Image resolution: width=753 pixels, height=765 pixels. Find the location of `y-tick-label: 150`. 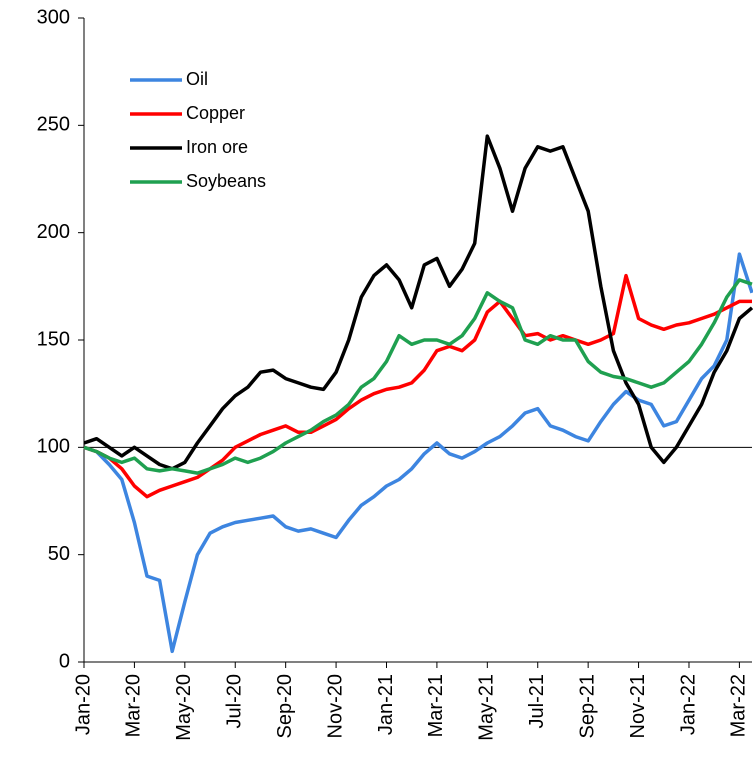

y-tick-label: 150 is located at coordinates (53, 339).